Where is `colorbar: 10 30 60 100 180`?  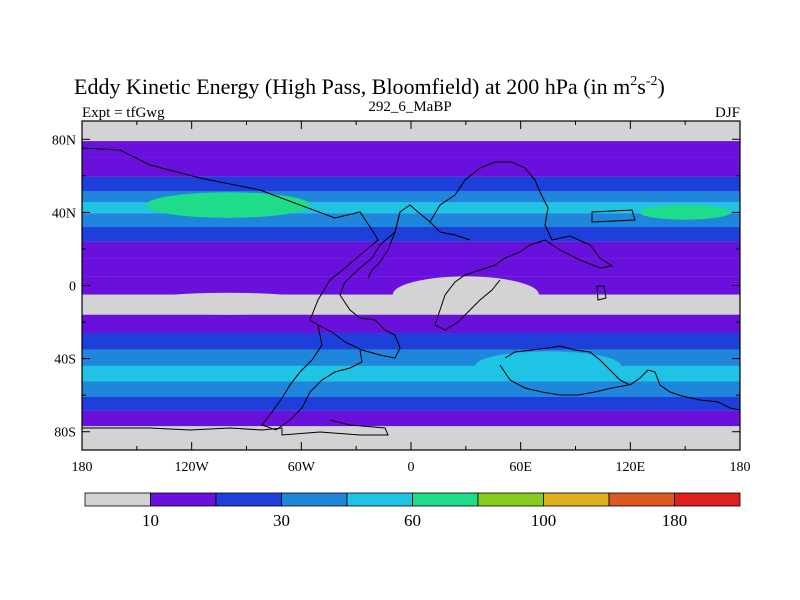 colorbar: 10 30 60 100 180 is located at coordinates (412, 511).